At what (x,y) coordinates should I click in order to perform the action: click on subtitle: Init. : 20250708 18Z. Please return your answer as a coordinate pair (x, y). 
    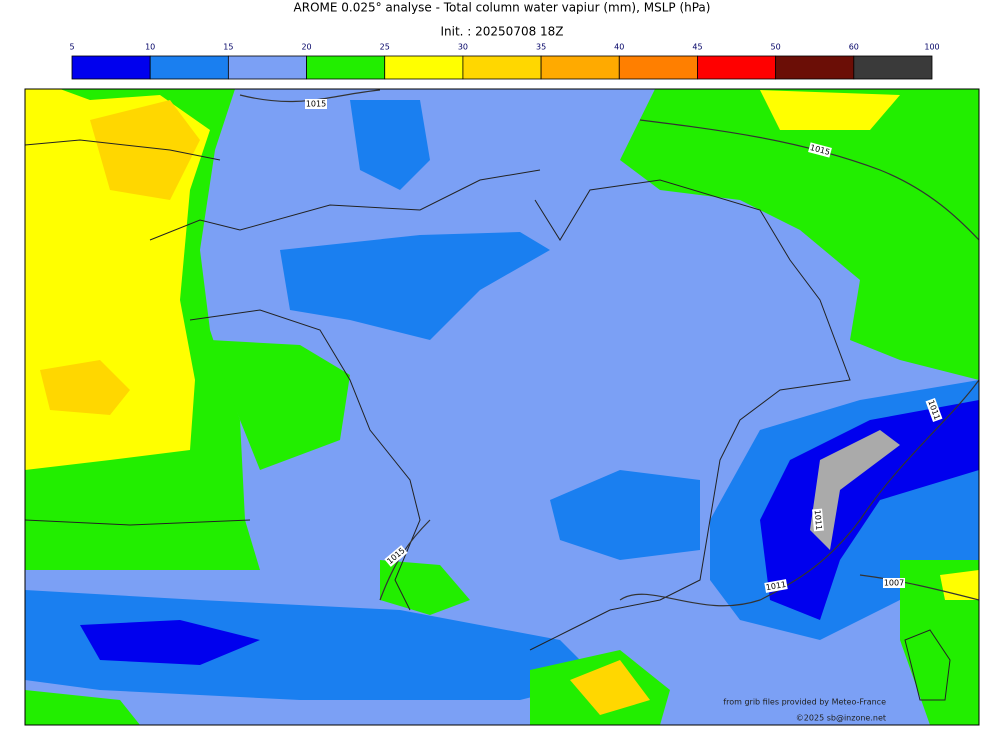
    Looking at the image, I should click on (501, 32).